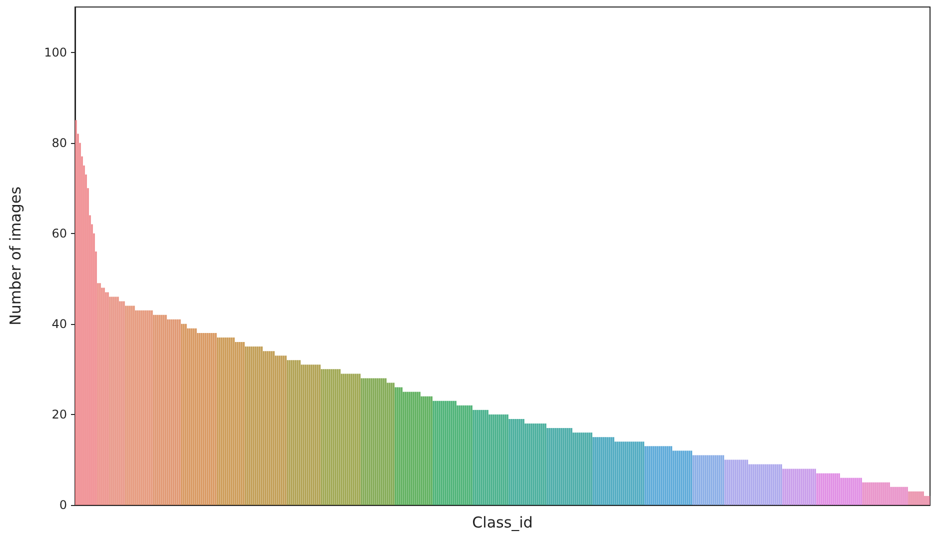 The height and width of the screenshot is (535, 931). Describe the element at coordinates (59, 414) in the screenshot. I see `y-tick-label: 20` at that location.